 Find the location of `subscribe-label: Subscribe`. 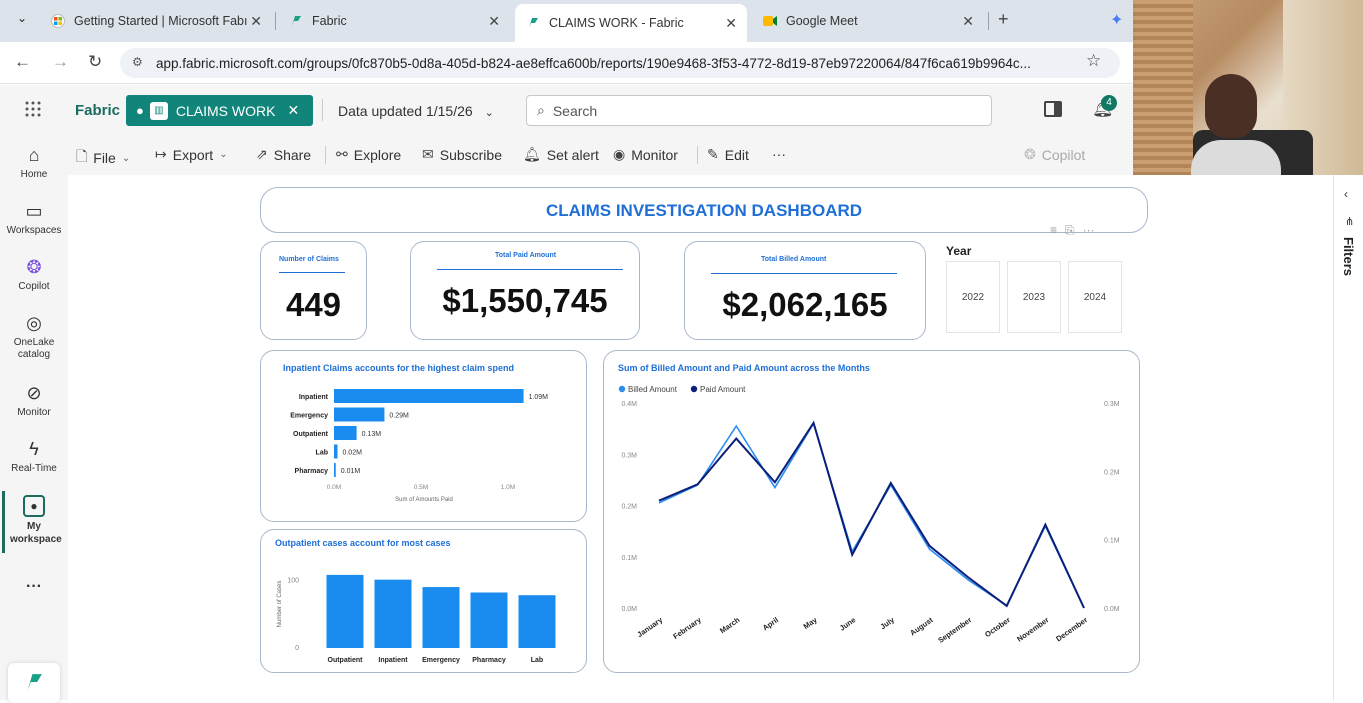

subscribe-label: Subscribe is located at coordinates (470, 154).